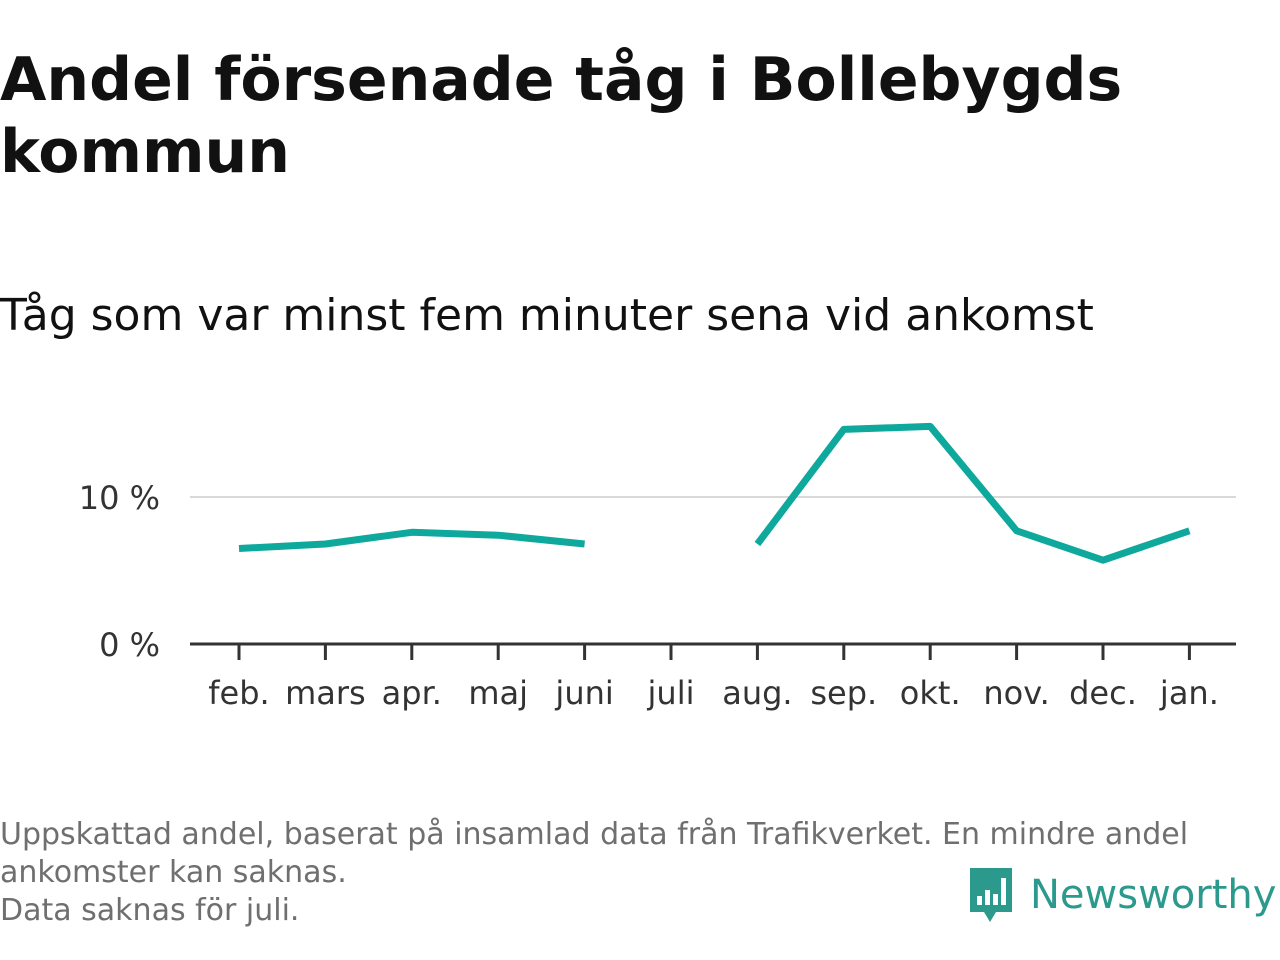  What do you see at coordinates (1153, 895) in the screenshot?
I see `brand-name: Newsworthy` at bounding box center [1153, 895].